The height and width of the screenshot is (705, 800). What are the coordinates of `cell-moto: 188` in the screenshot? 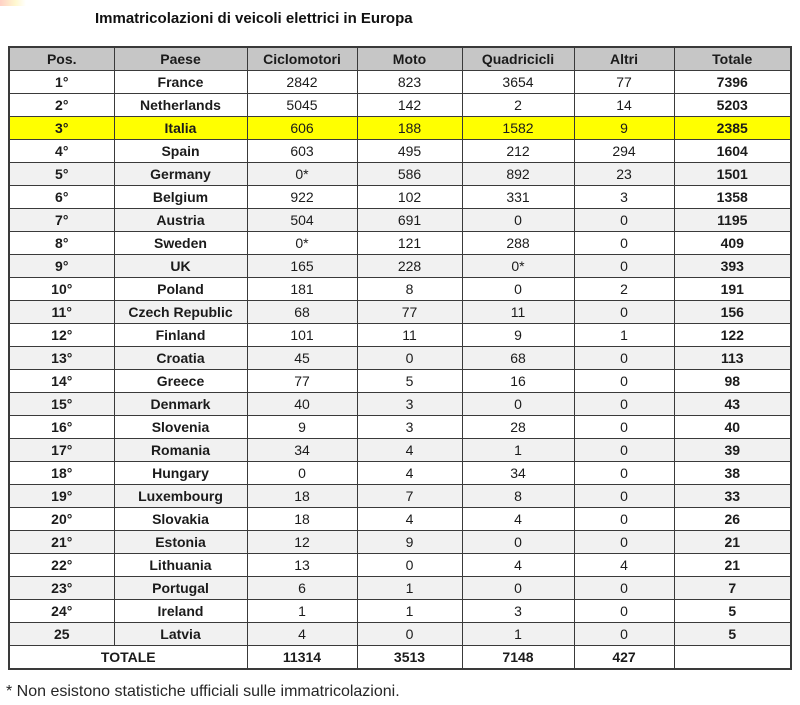 It's located at (409, 128).